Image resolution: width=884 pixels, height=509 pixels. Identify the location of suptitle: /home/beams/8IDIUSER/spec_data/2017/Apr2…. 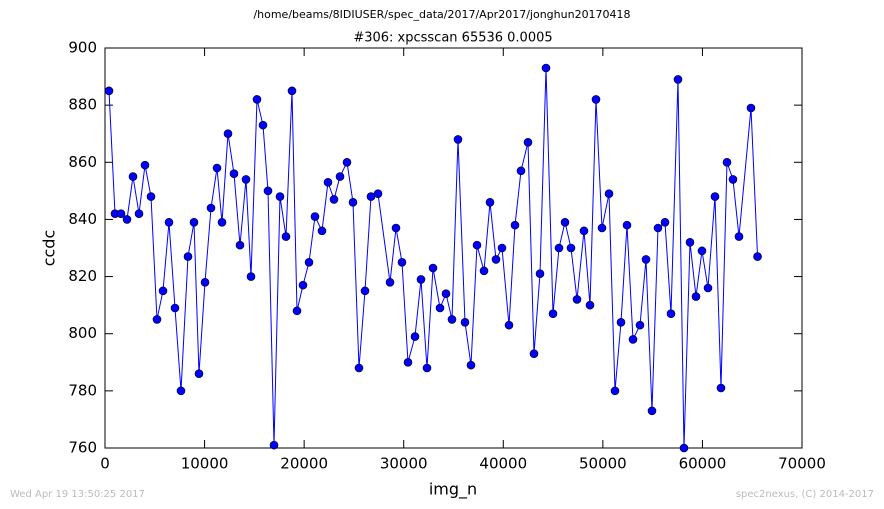
(441, 14).